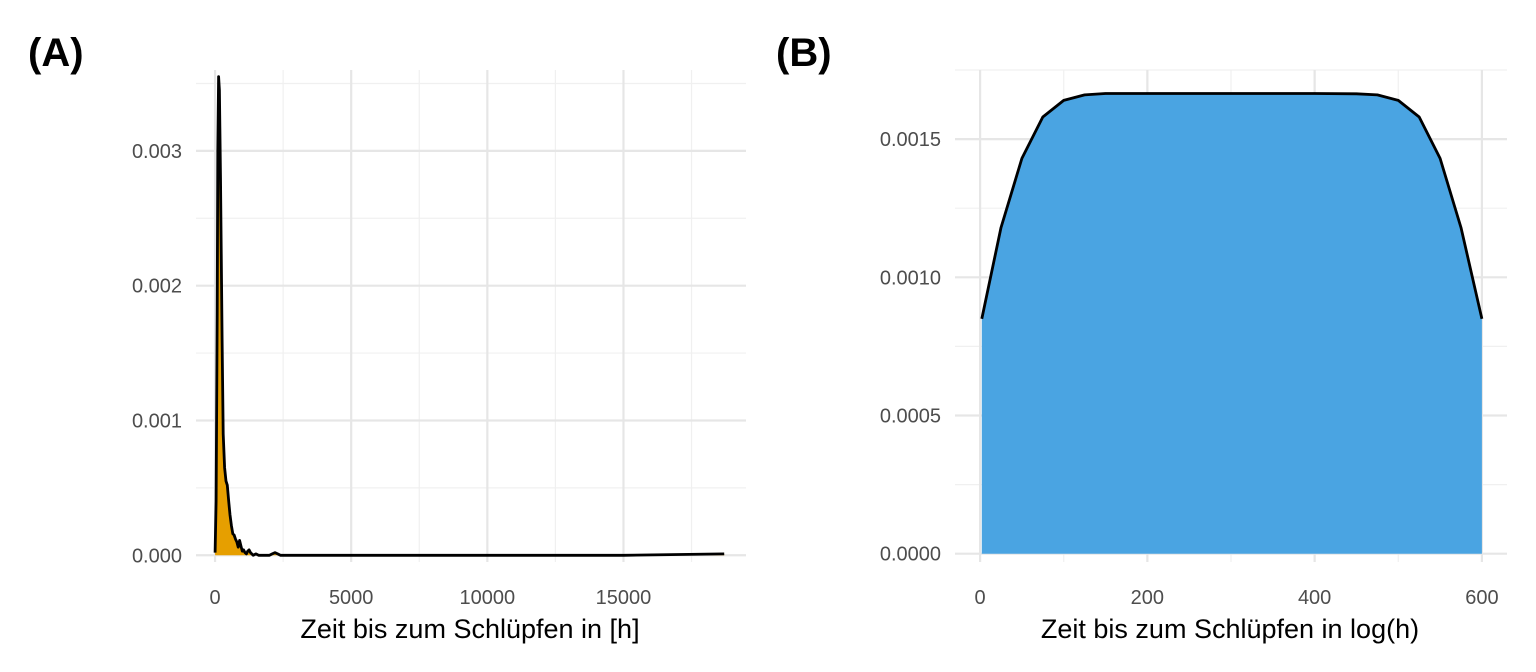 The width and height of the screenshot is (1536, 672). Describe the element at coordinates (157, 556) in the screenshot. I see `panel-a-y-tick-label: 0.000` at that location.